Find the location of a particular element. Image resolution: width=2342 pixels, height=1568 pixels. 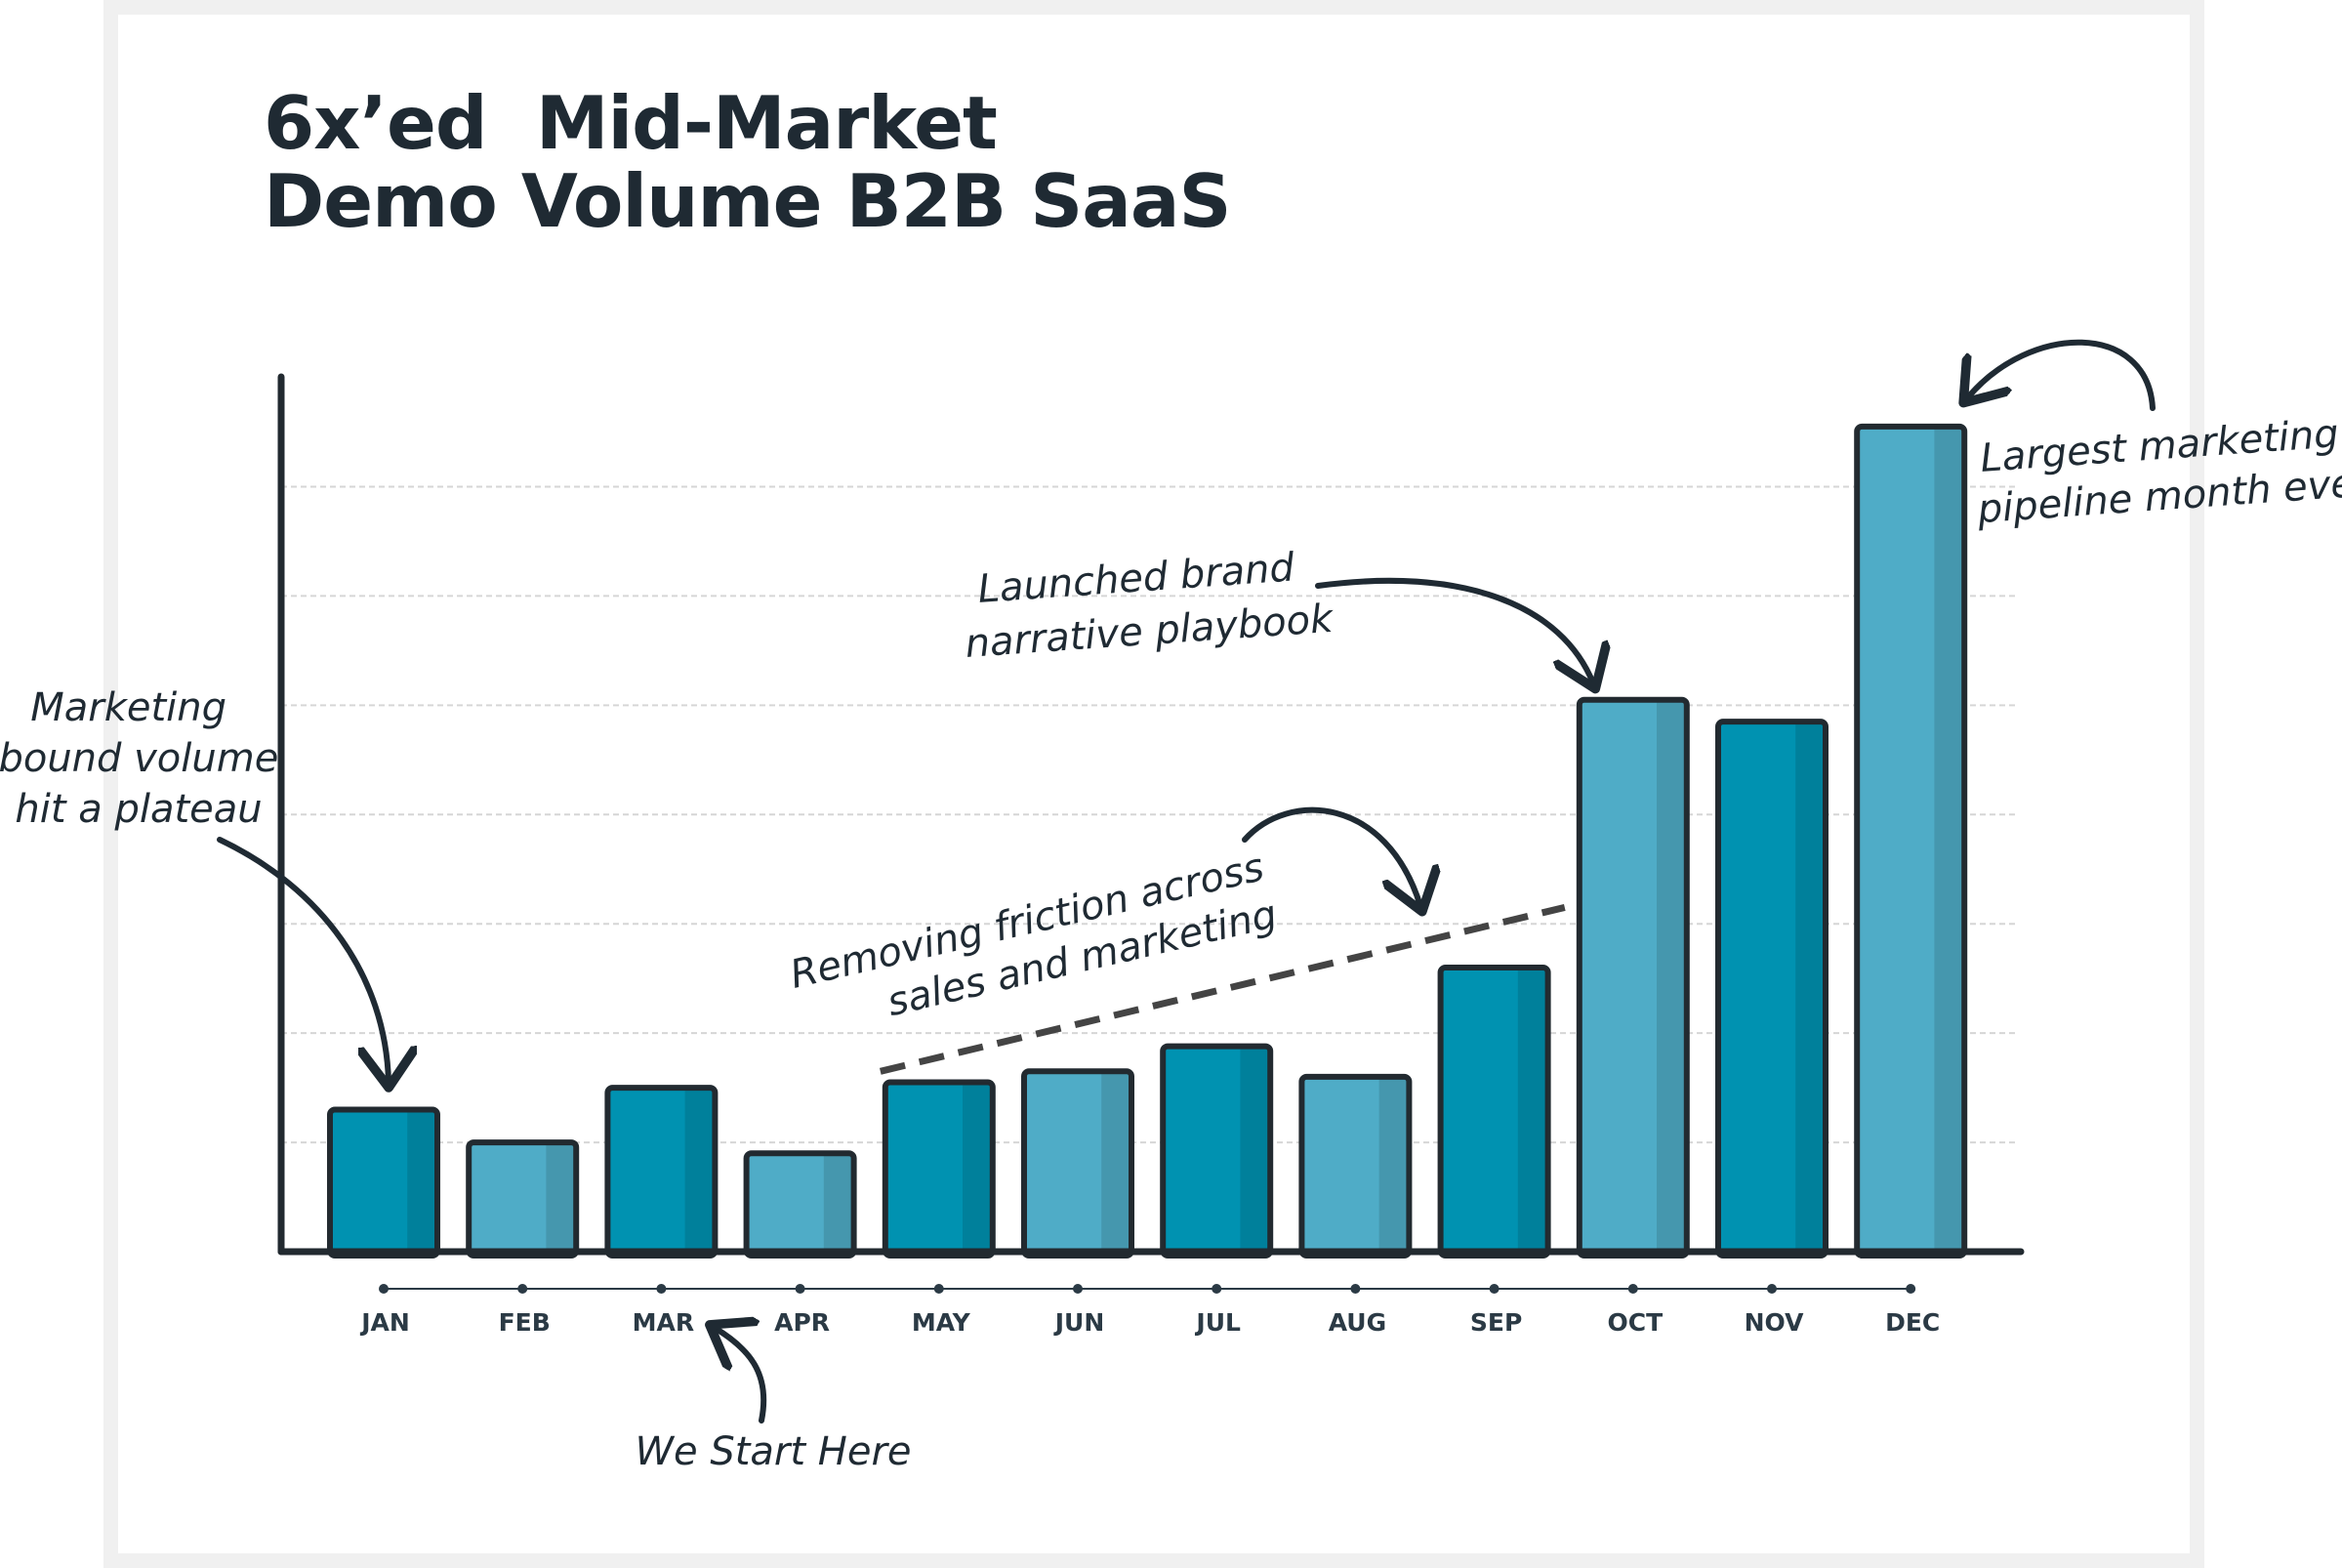

annotation-start: We Start Here is located at coordinates (773, 1401).